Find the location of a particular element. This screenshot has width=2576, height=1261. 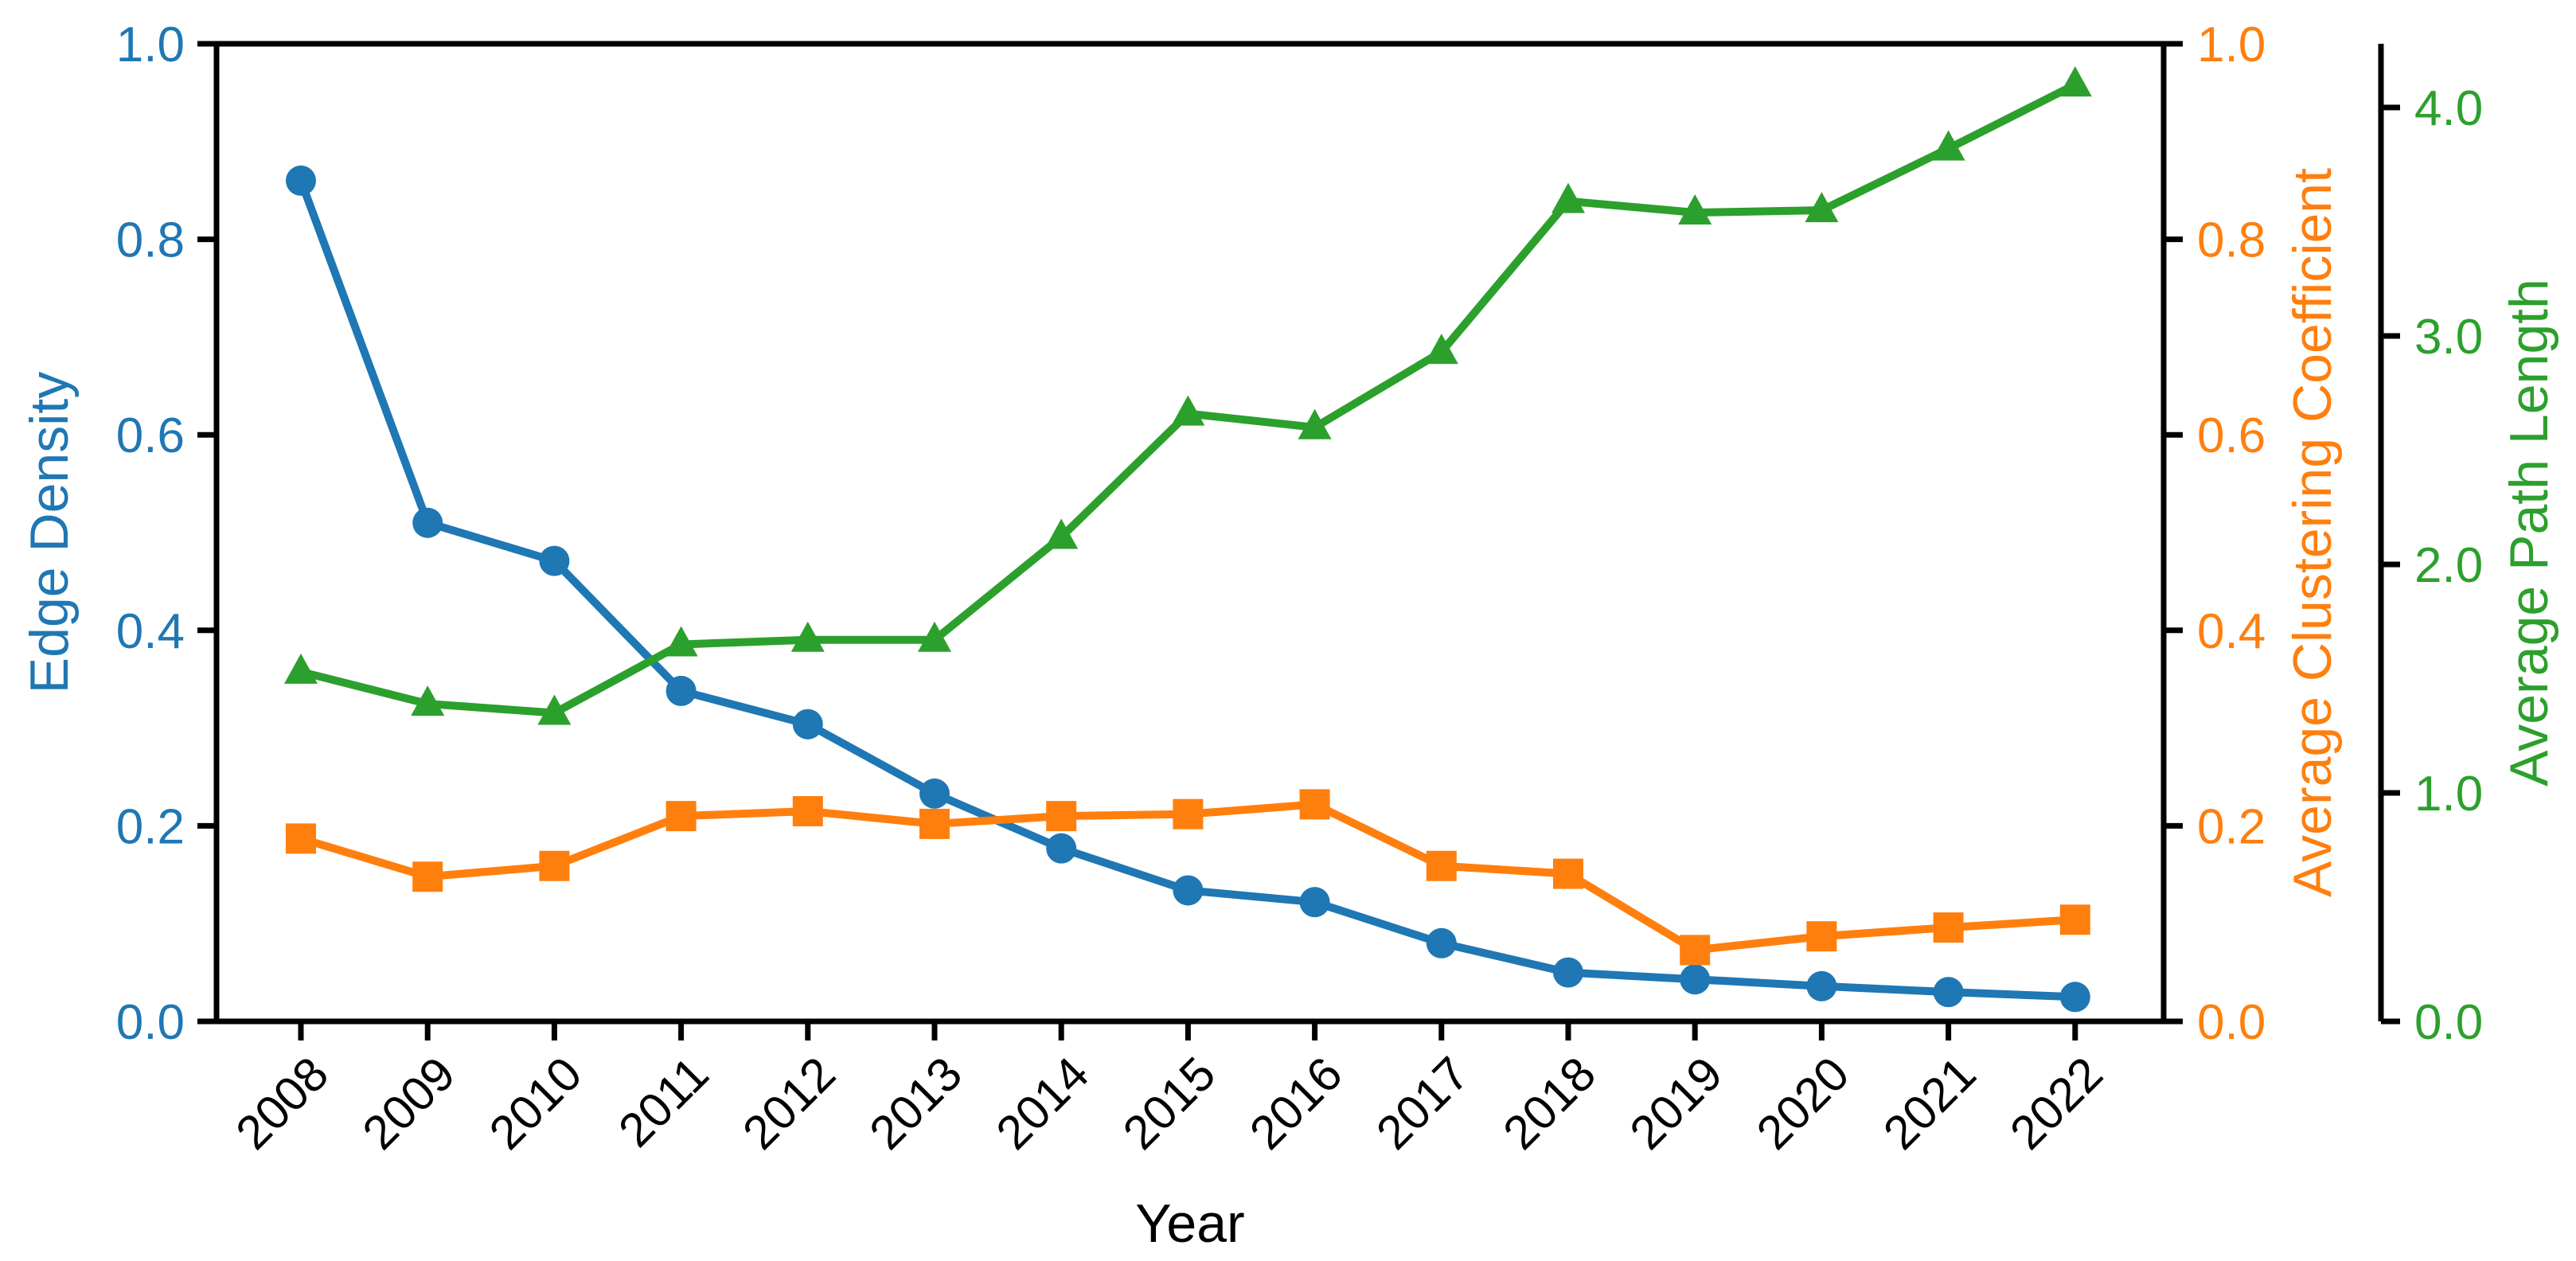

y-right1-tick-label: 0.4 is located at coordinates (2231, 631).